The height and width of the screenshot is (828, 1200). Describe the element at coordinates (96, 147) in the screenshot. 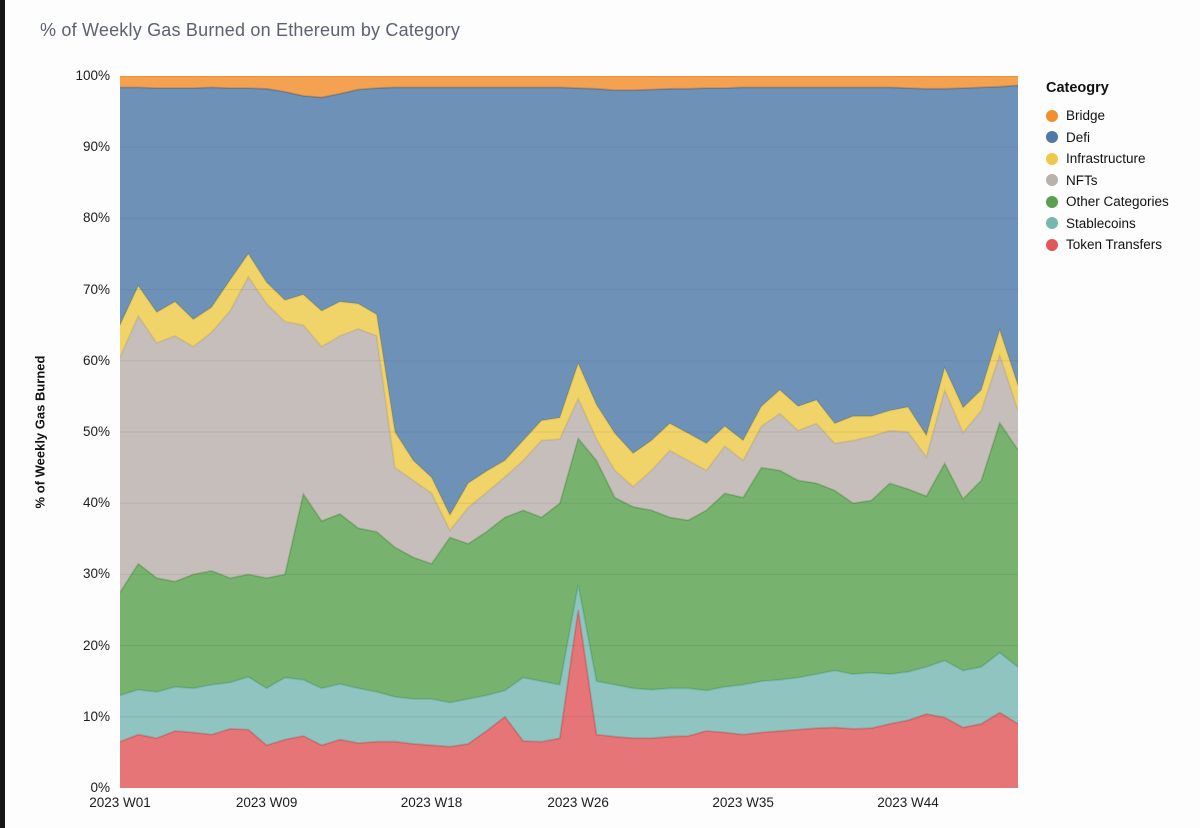

I see `y-tick-label: 90%` at that location.